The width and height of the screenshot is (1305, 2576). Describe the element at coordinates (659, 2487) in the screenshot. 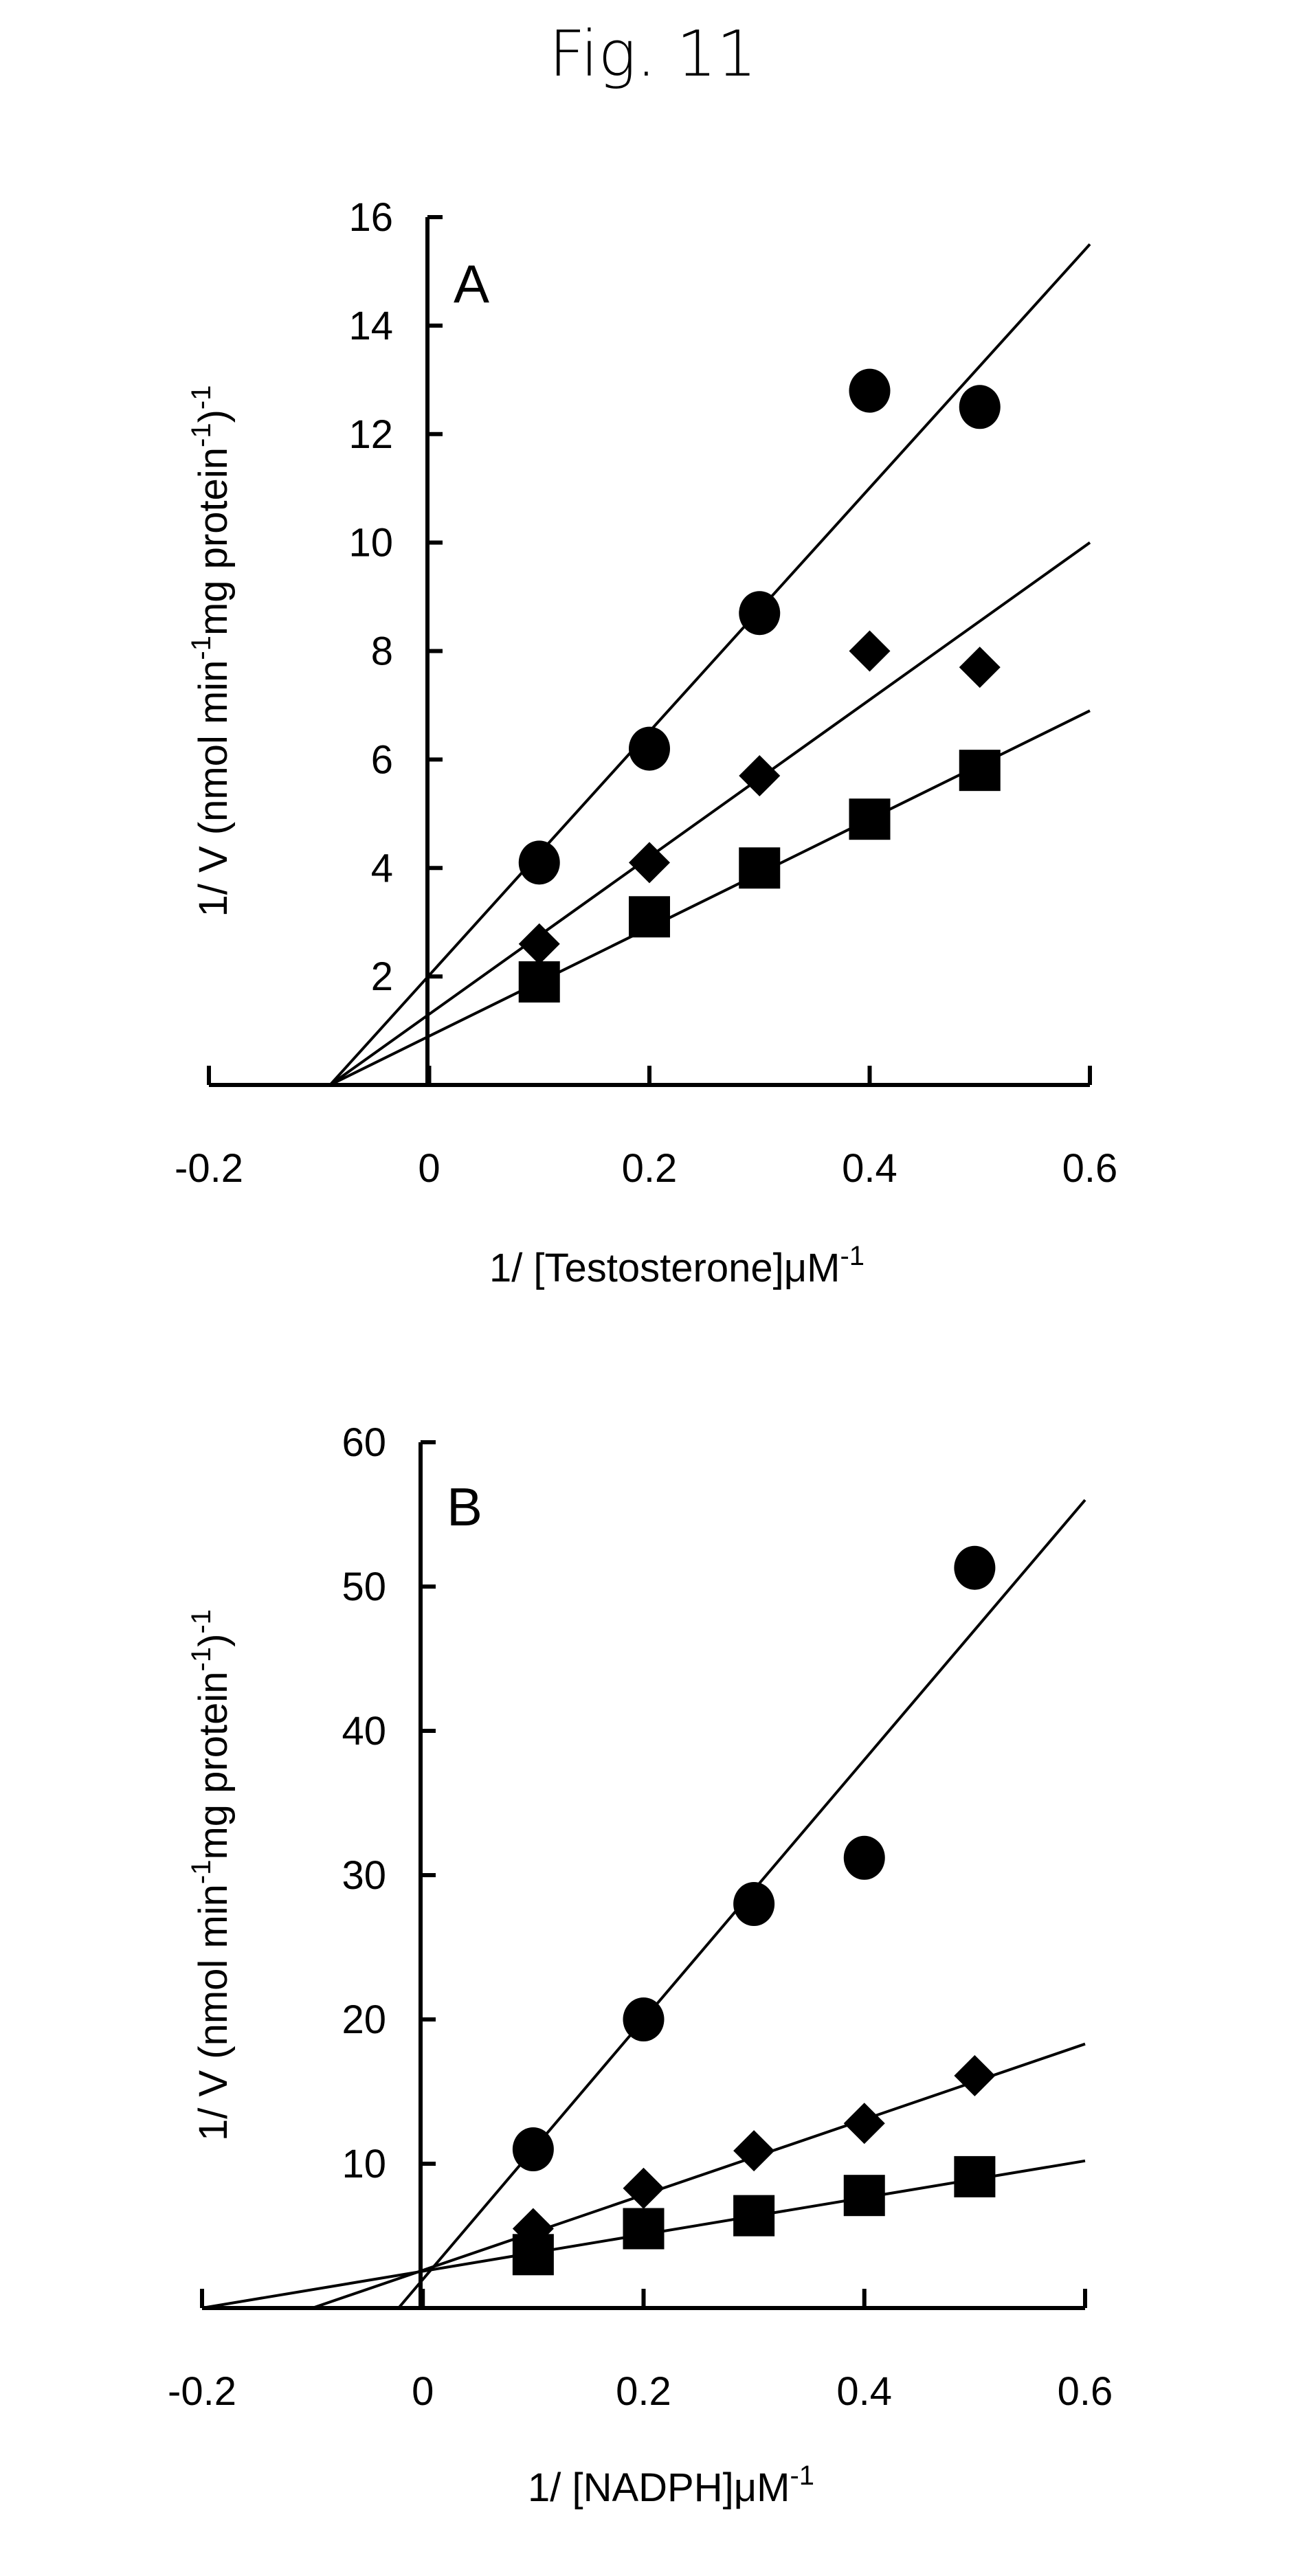

I see `x-axis-title-main: 1/ [NADPH]μM` at that location.